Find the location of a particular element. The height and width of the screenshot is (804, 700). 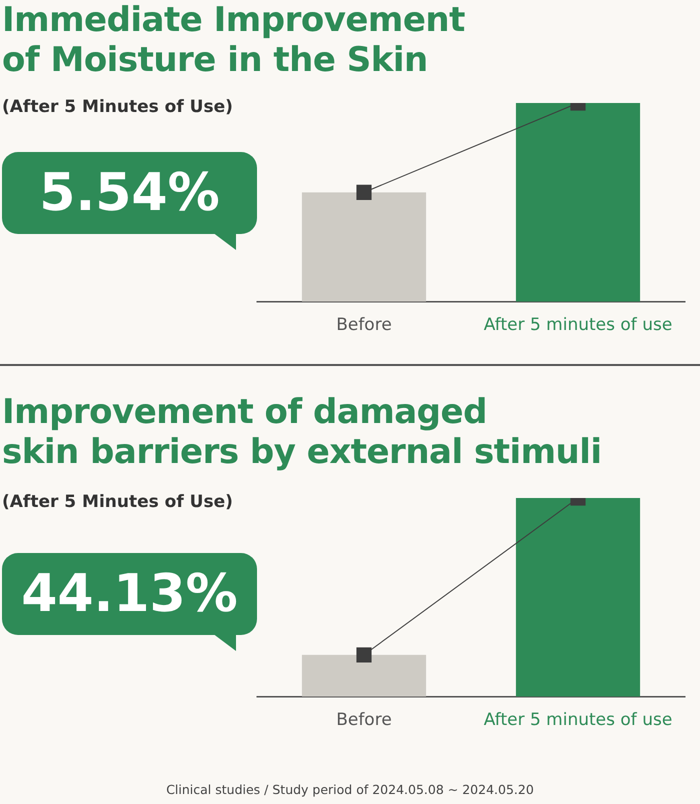

chart-title: Immediate Improvement of Moisture in the Skin is located at coordinates (233, 40).